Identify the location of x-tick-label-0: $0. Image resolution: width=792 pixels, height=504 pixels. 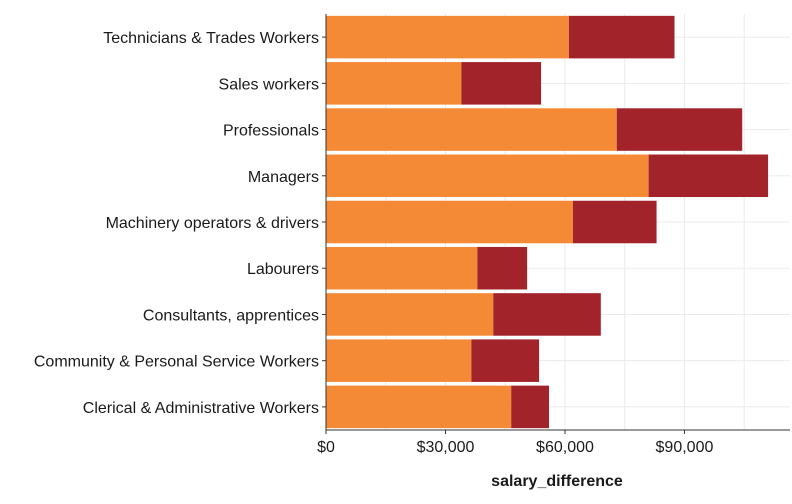
(326, 447).